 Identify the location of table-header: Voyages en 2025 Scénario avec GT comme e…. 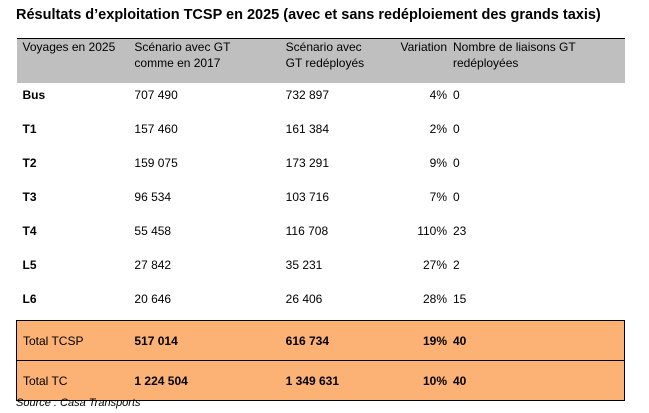
(320, 60).